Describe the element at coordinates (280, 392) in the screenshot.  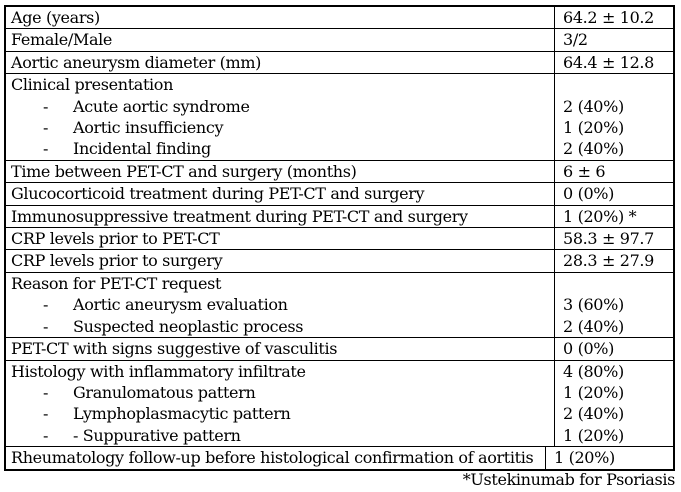
I see `row-label-cell: - Granulomatous pattern` at that location.